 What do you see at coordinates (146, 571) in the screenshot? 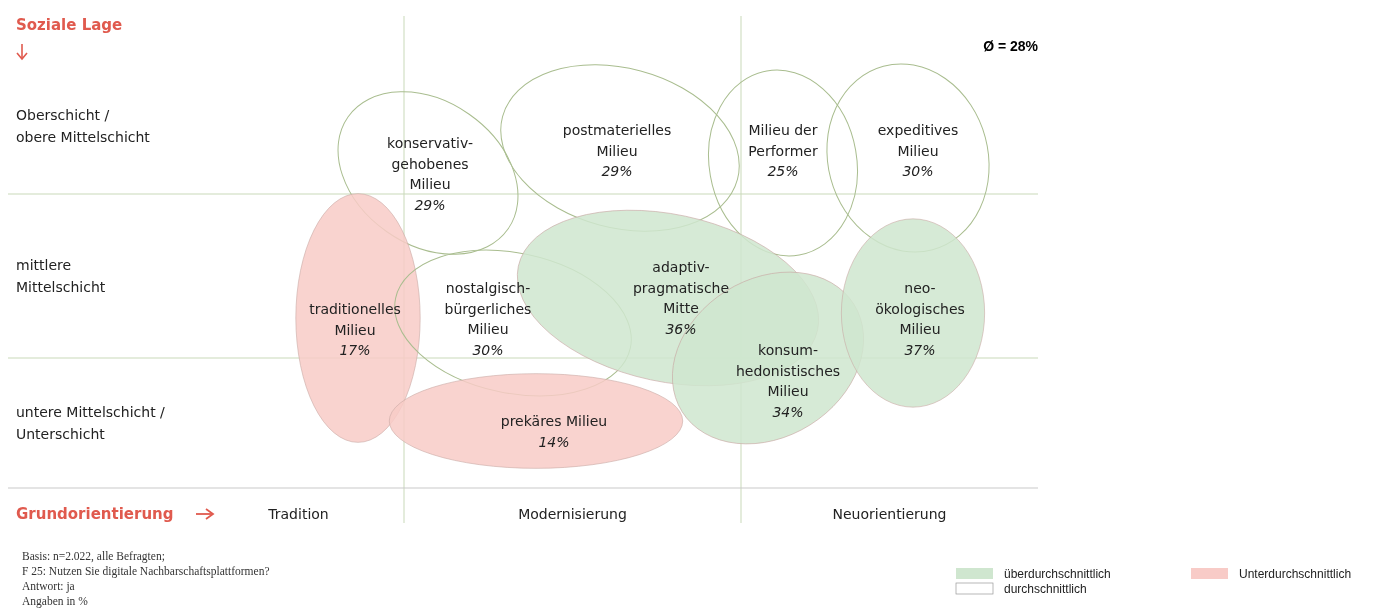
I see `text: F 25: Nutzen Sie digitale Nachbarschaftsplattformen?` at bounding box center [146, 571].